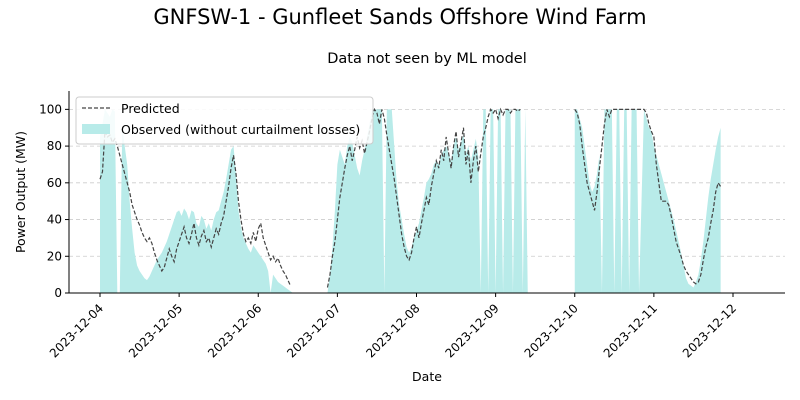 This screenshot has height=400, width=800. I want to click on legend-box, so click(224, 120).